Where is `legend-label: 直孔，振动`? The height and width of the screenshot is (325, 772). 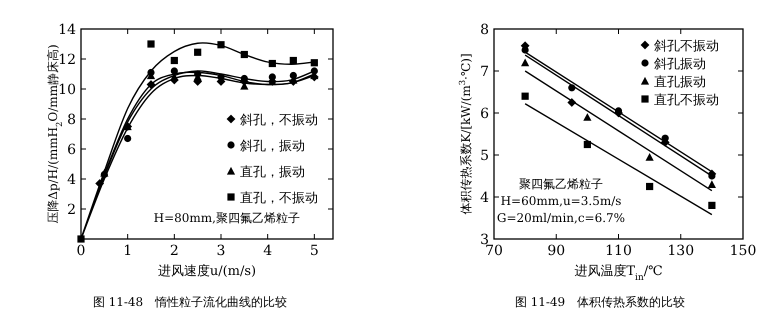 legend-label: 直孔，振动 is located at coordinates (272, 172).